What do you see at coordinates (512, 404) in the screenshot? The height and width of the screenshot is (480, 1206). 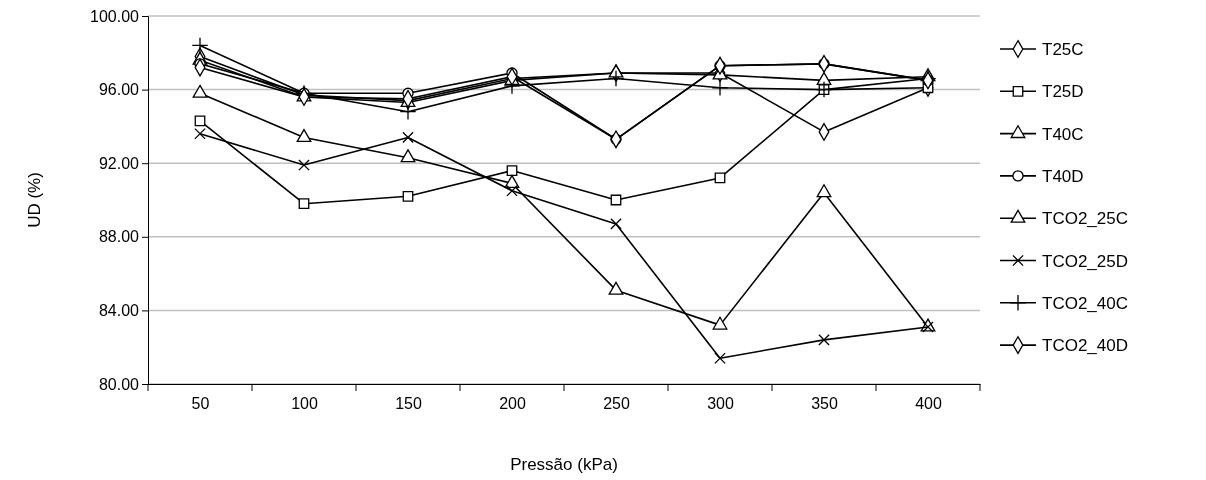 I see `x-tick-label: 200` at bounding box center [512, 404].